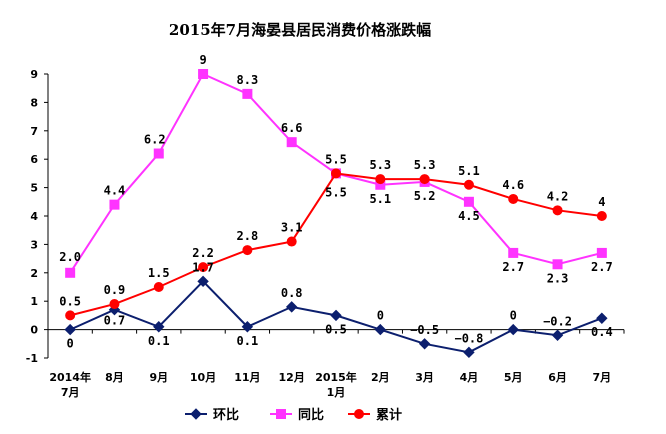  Describe the element at coordinates (293, 415) in the screenshot. I see `chart-legend: 环比 同比 累计` at that location.